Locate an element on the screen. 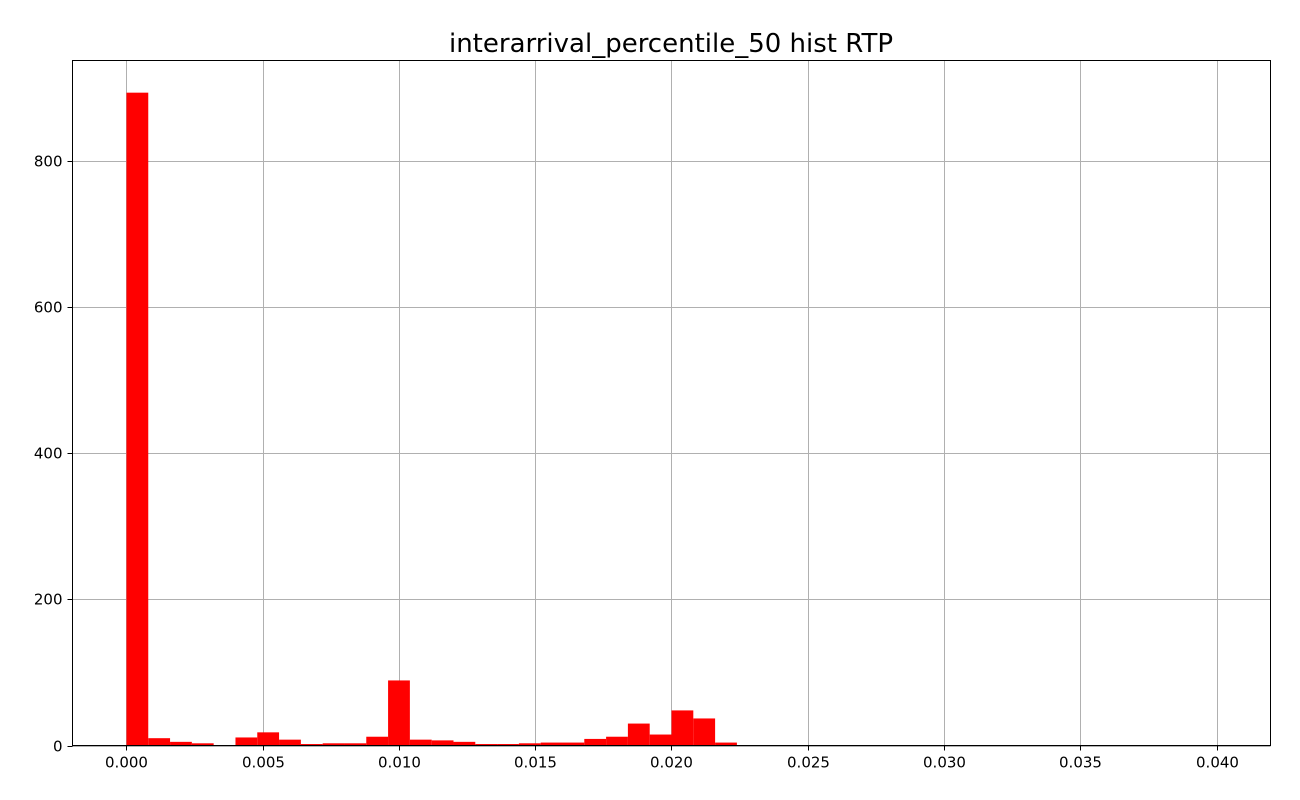 Image resolution: width=1300 pixels, height=800 pixels. y-tick-label: 600 is located at coordinates (48, 308).